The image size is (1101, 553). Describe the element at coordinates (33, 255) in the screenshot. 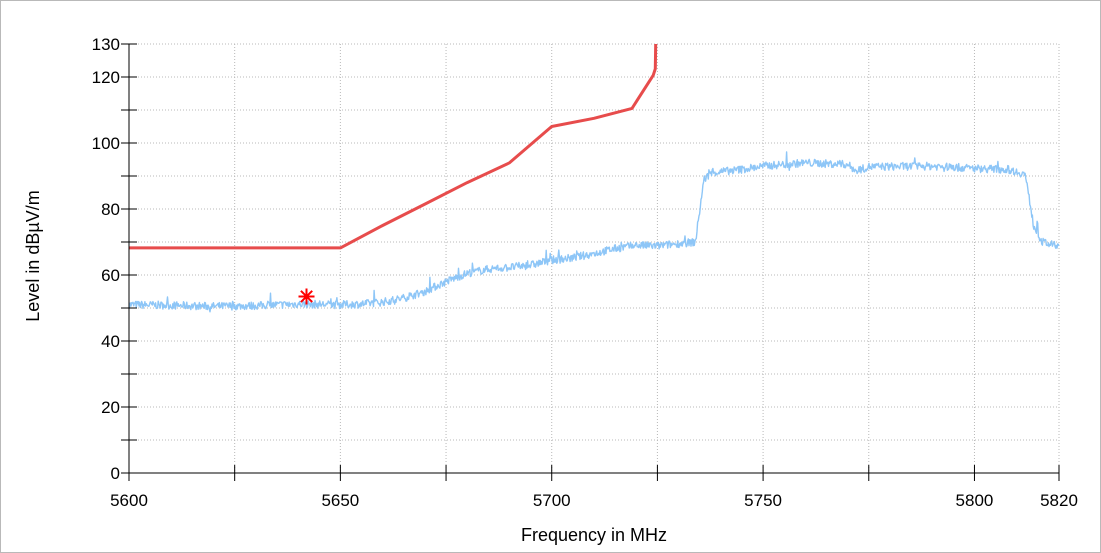

I see `y-axis-label: Level in dBµV/m` at that location.